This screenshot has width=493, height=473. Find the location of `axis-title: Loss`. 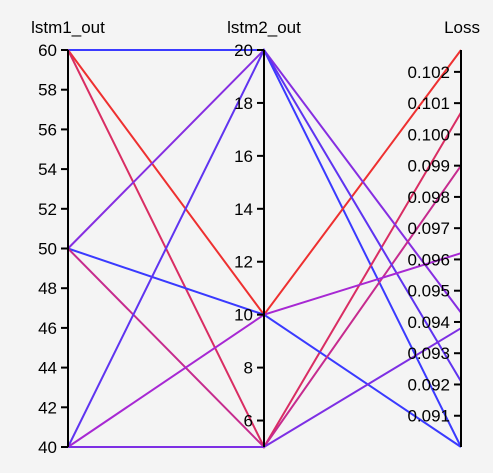

axis-title: Loss is located at coordinates (462, 27).